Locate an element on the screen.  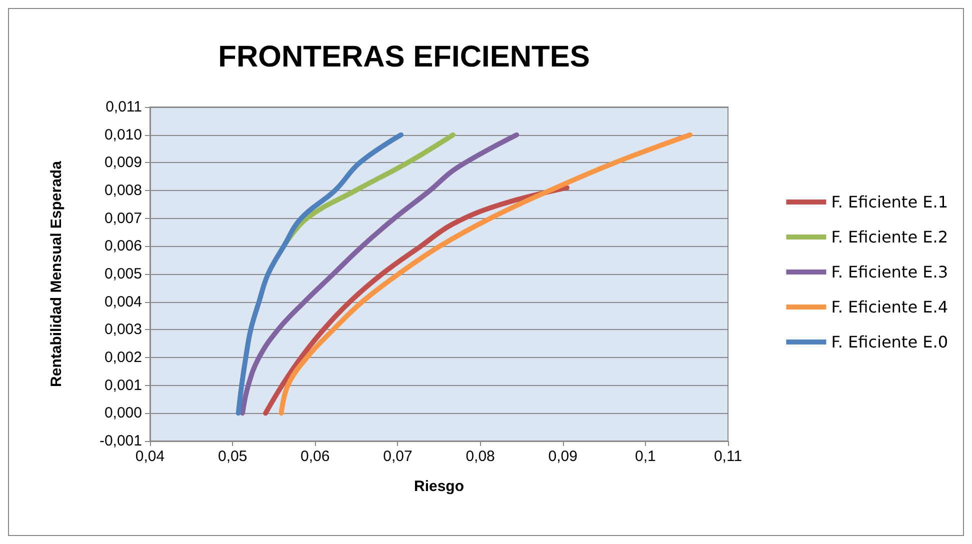
legend-label: F. Eficiente E.0 is located at coordinates (889, 342).